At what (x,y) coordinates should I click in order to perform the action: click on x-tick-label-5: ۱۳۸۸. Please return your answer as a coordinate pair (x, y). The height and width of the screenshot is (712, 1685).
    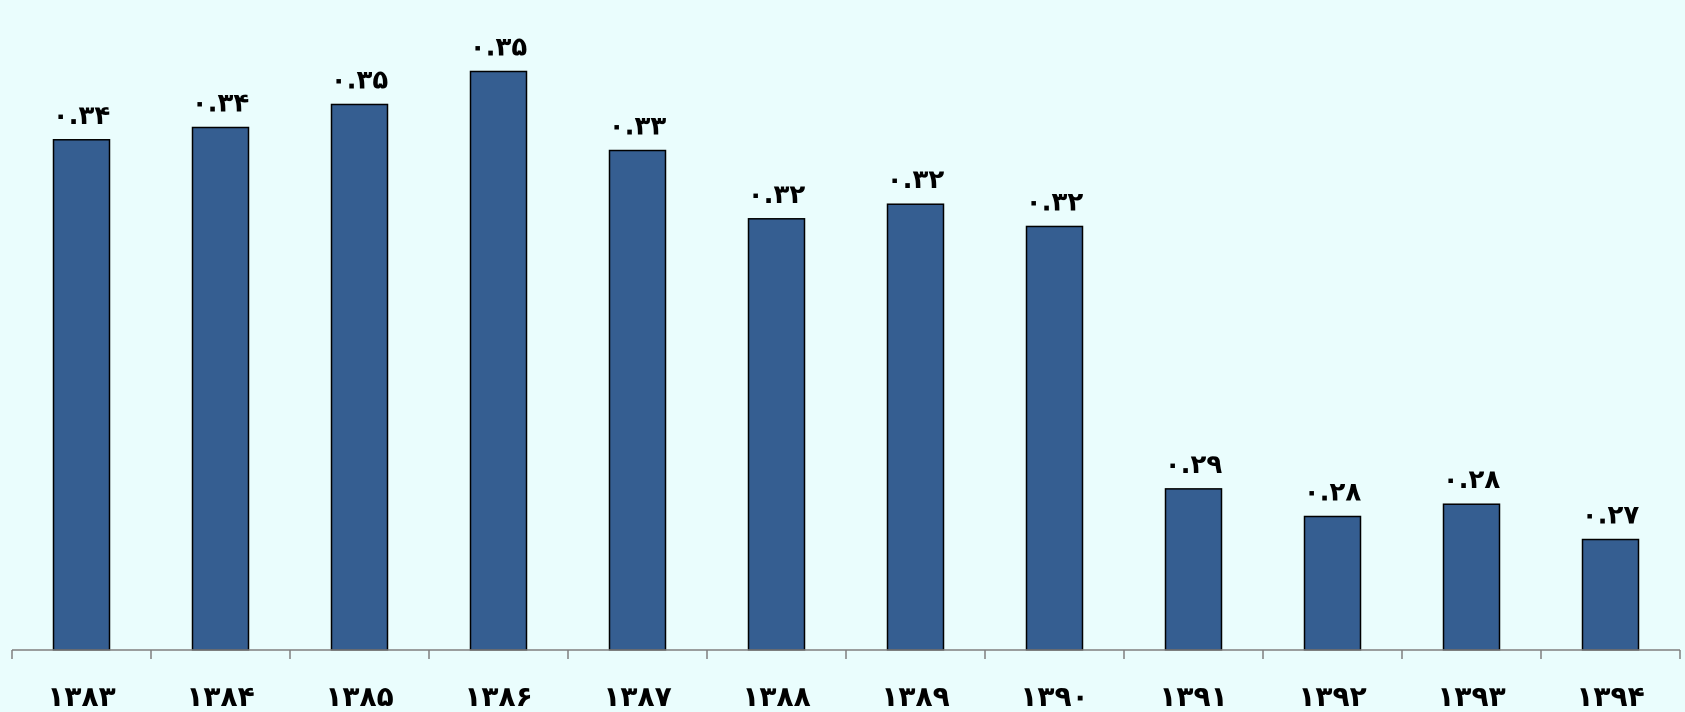
    Looking at the image, I should click on (776, 696).